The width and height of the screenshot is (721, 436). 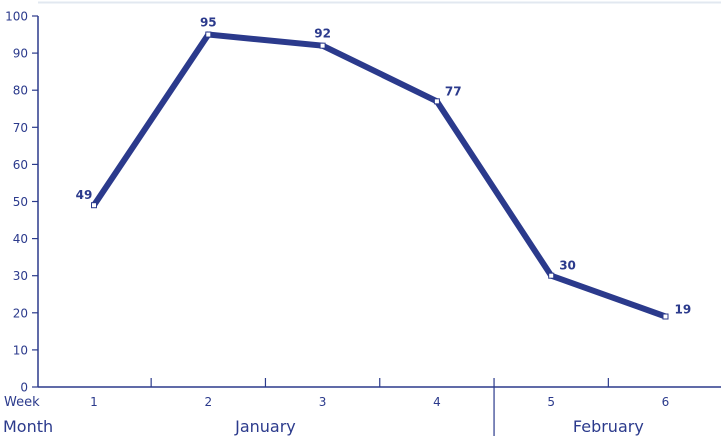 I want to click on x-tick-label-week-2: 2, so click(x=208, y=402).